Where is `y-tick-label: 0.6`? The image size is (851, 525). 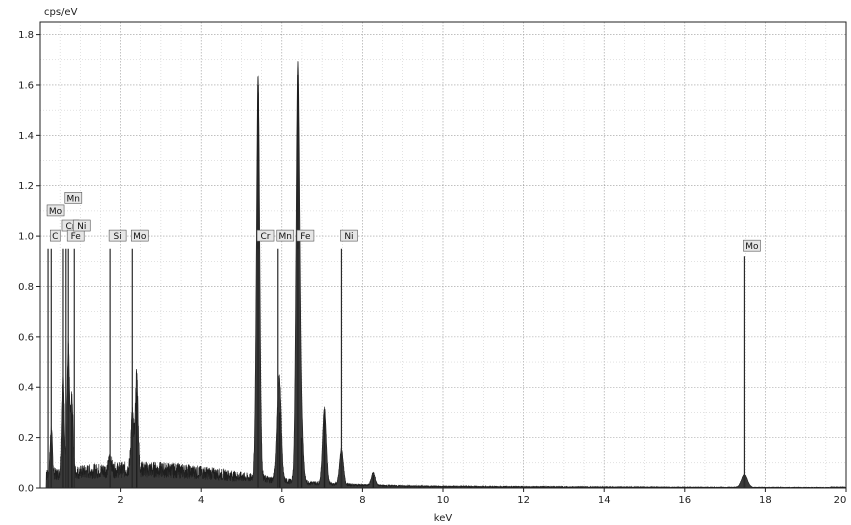
y-tick-label: 0.6 is located at coordinates (26, 337).